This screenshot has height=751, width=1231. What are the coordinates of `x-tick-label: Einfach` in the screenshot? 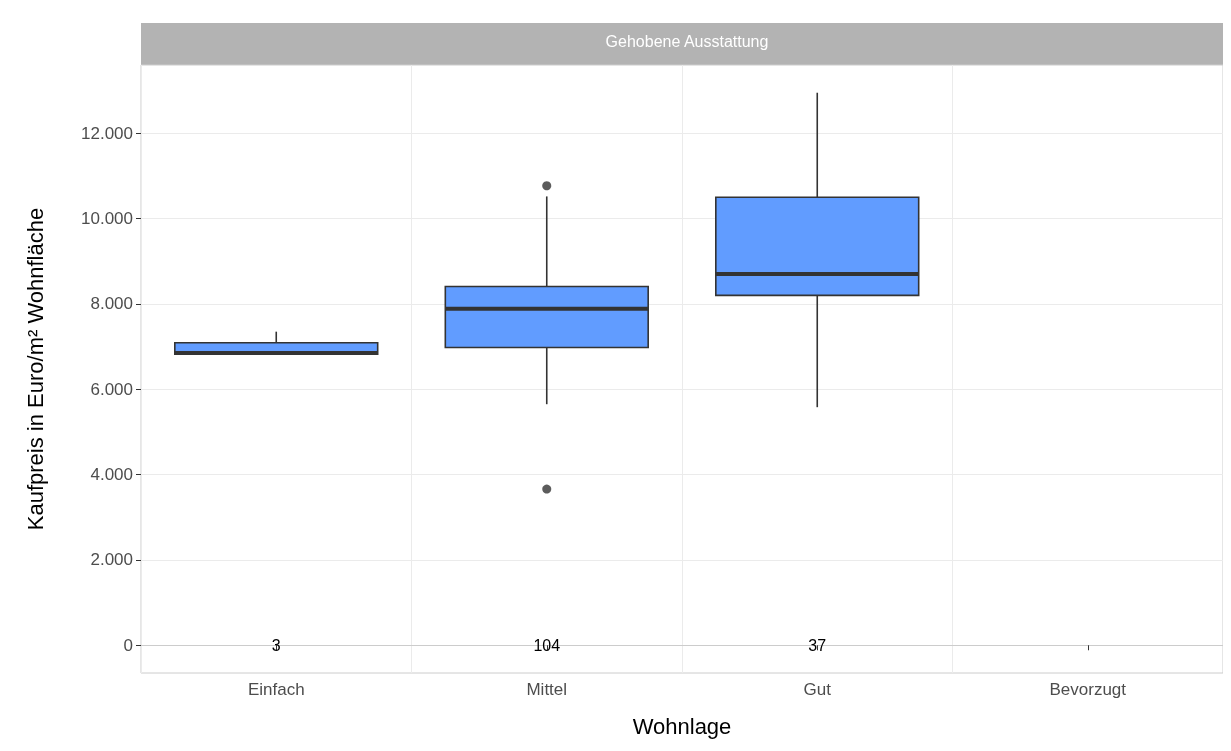 It's located at (276, 689).